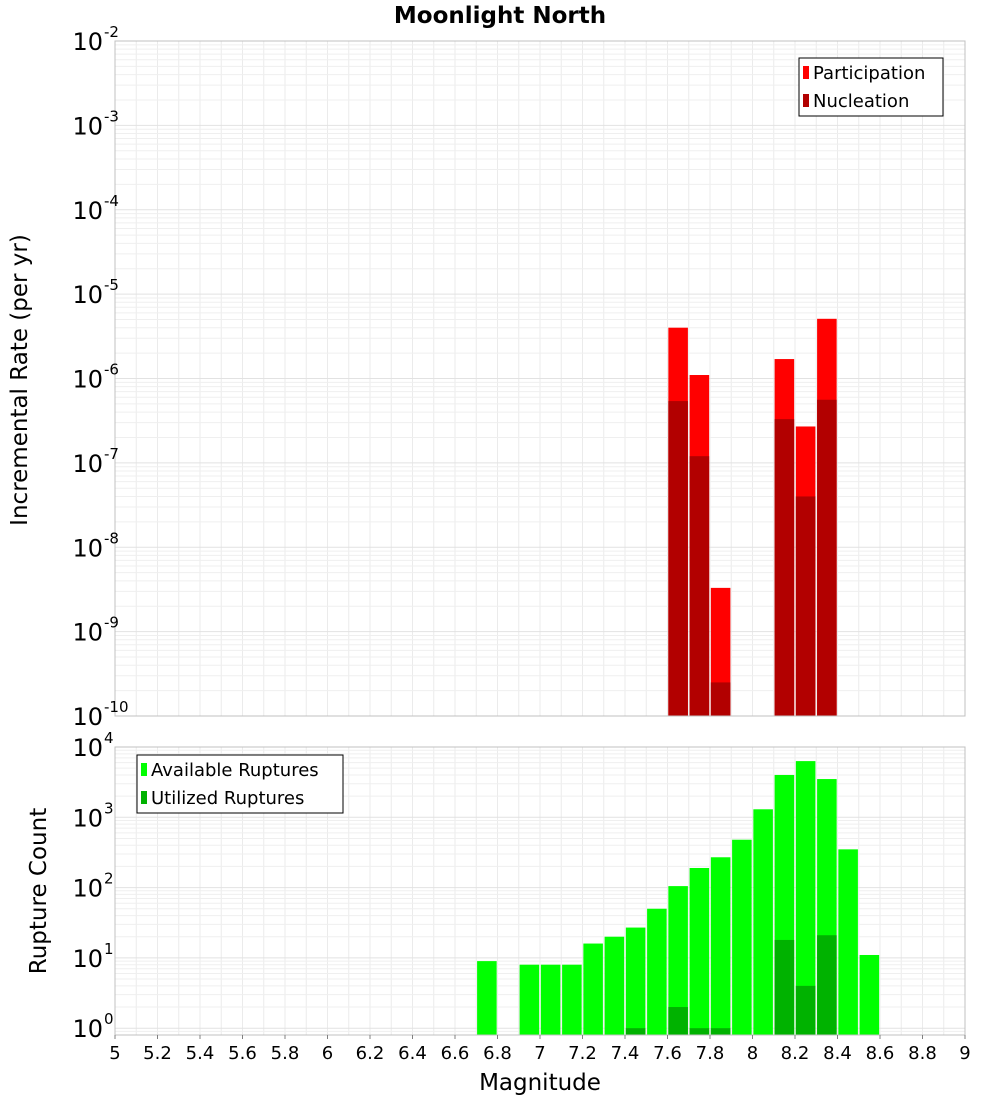  Describe the element at coordinates (412, 1053) in the screenshot. I see `x-tick-label: 6.4` at that location.